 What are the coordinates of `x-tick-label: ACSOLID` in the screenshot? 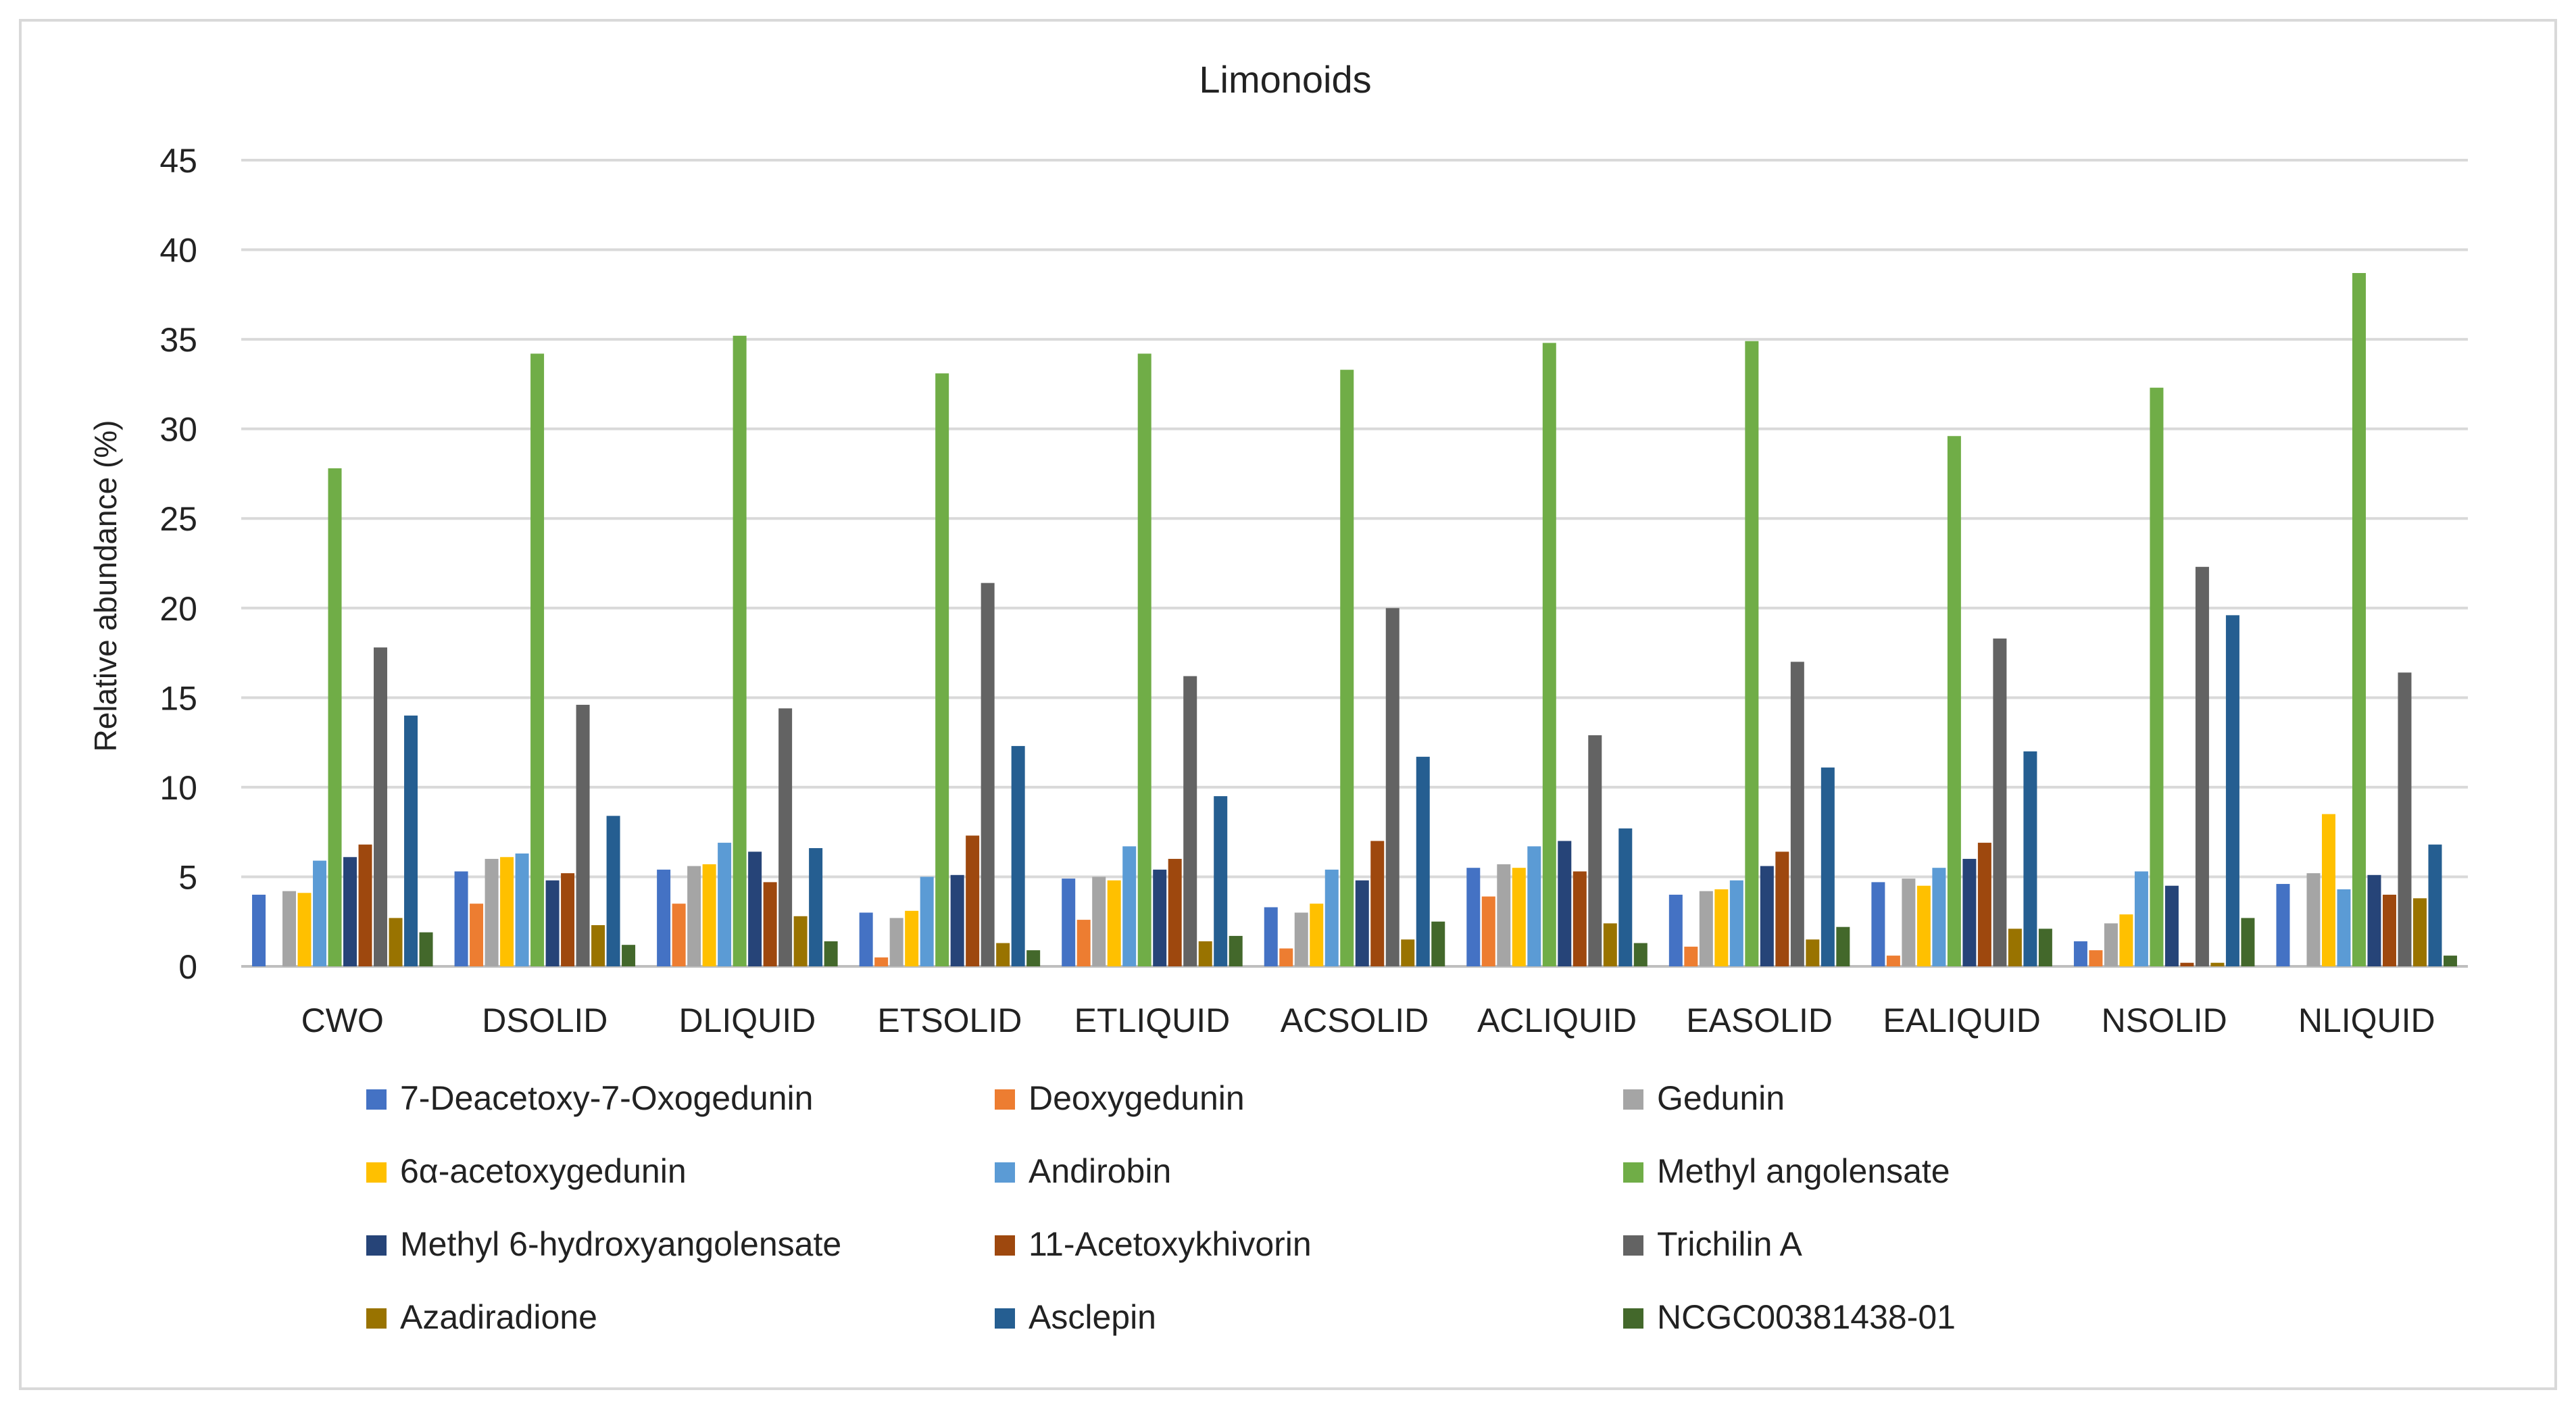 It's located at (1355, 1020).